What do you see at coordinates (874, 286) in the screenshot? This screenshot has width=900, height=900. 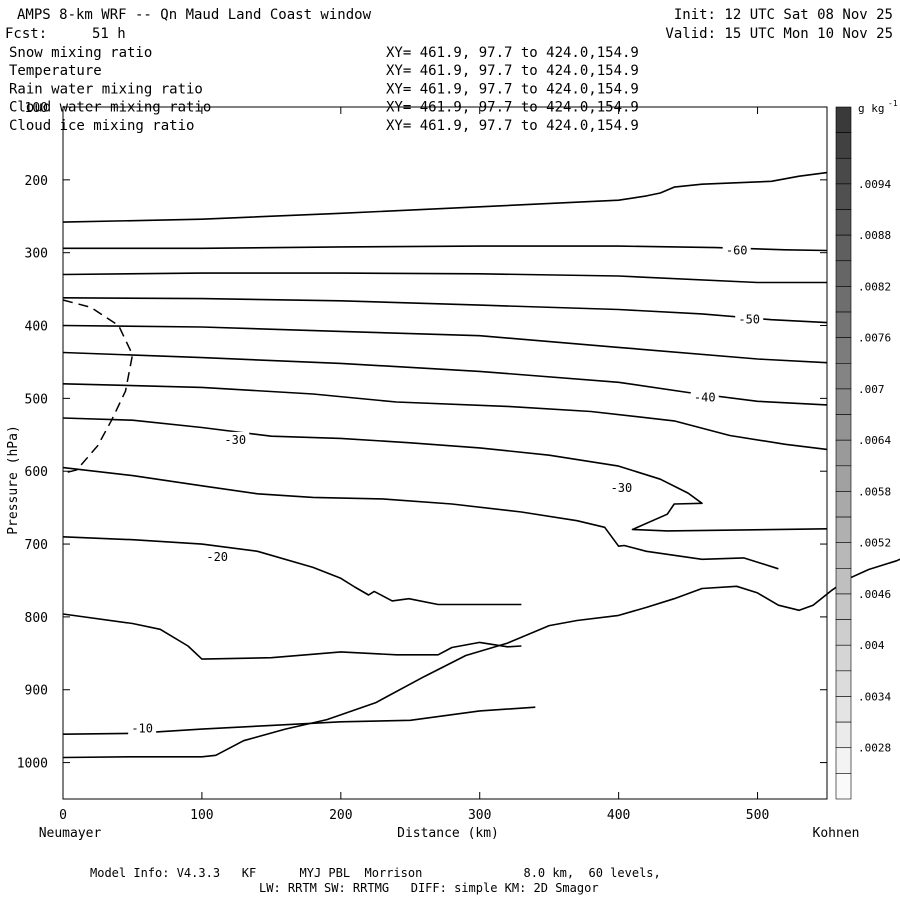 I see `colorbar-label: .0082` at bounding box center [874, 286].